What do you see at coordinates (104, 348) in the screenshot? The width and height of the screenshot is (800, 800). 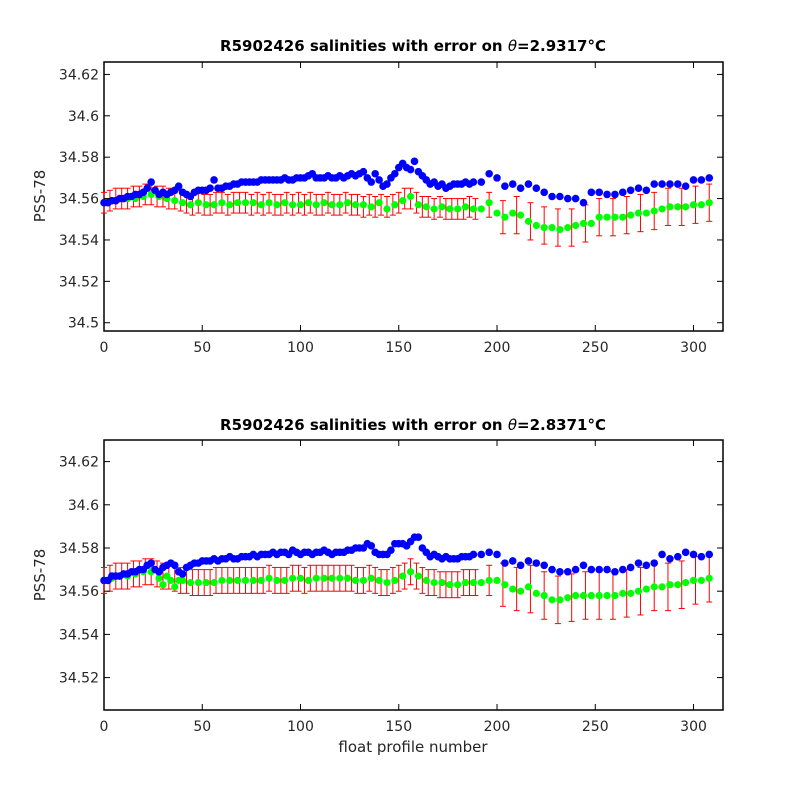 I see `x-tick-label: 0` at bounding box center [104, 348].